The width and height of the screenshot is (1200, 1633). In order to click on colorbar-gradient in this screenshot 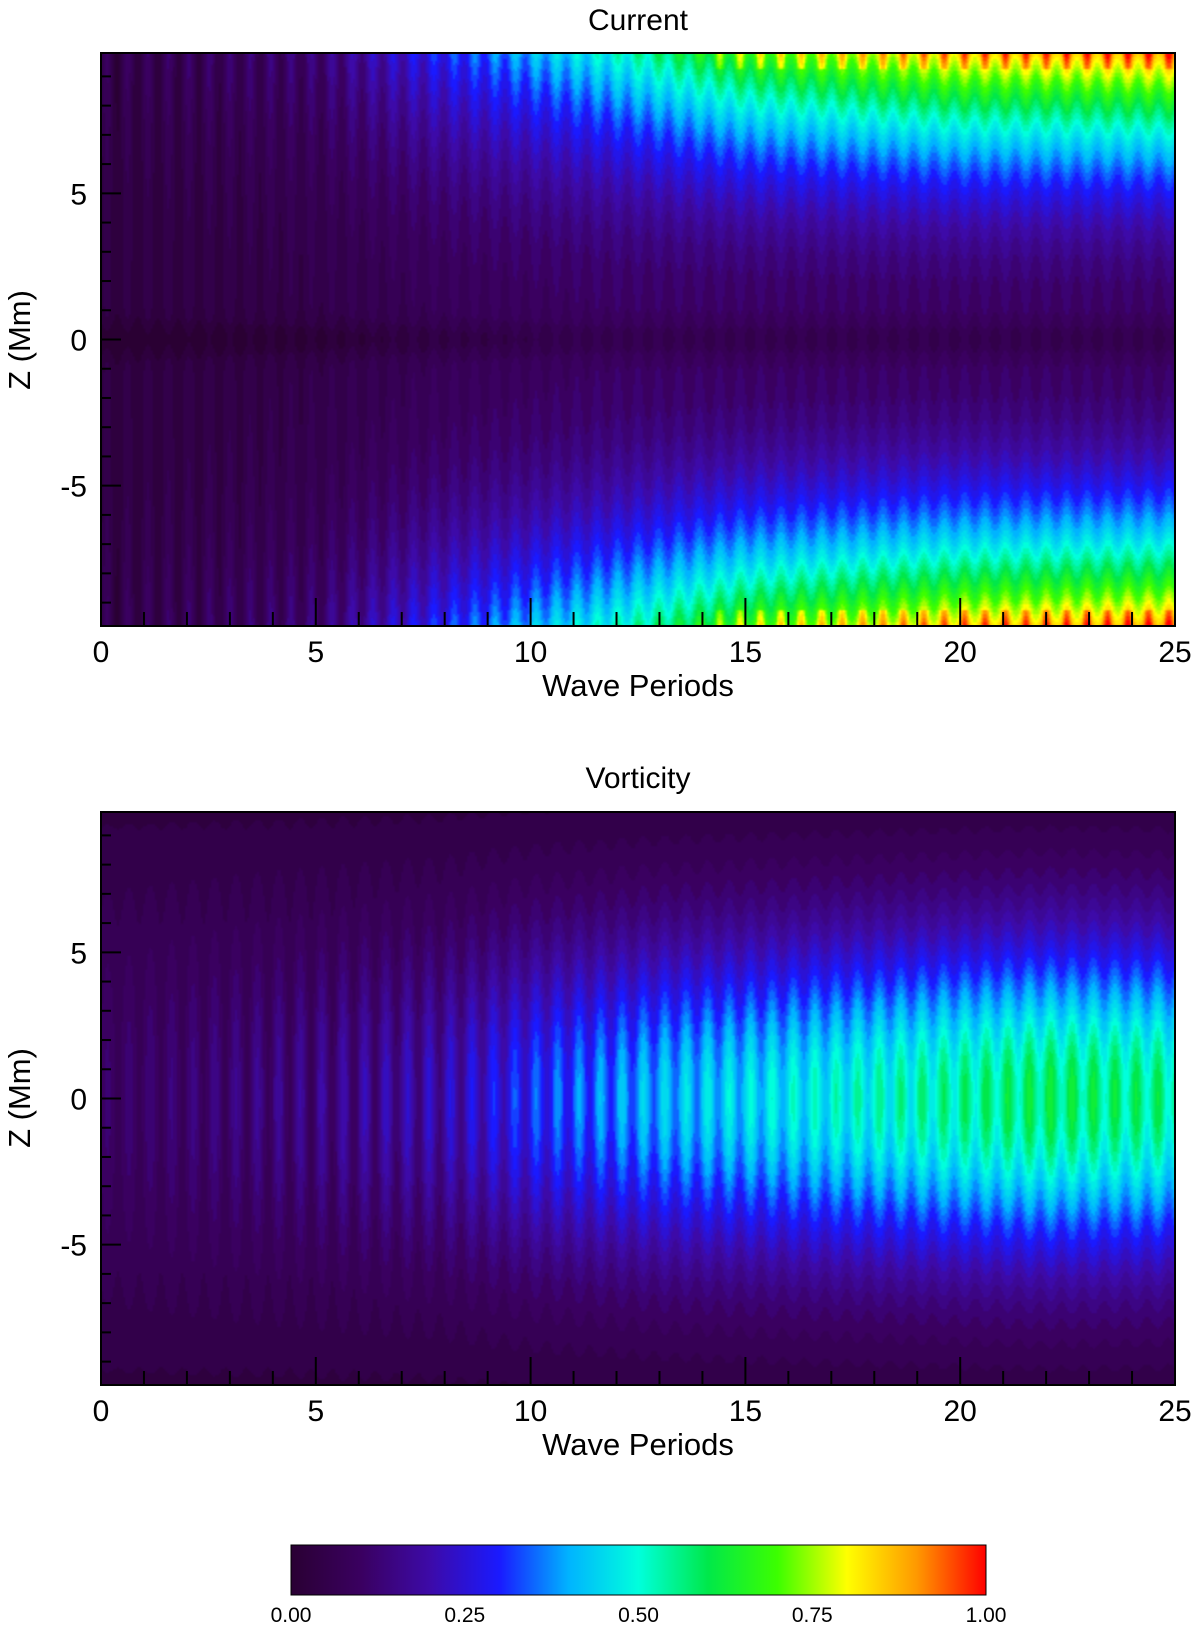, I will do `click(638, 1570)`.